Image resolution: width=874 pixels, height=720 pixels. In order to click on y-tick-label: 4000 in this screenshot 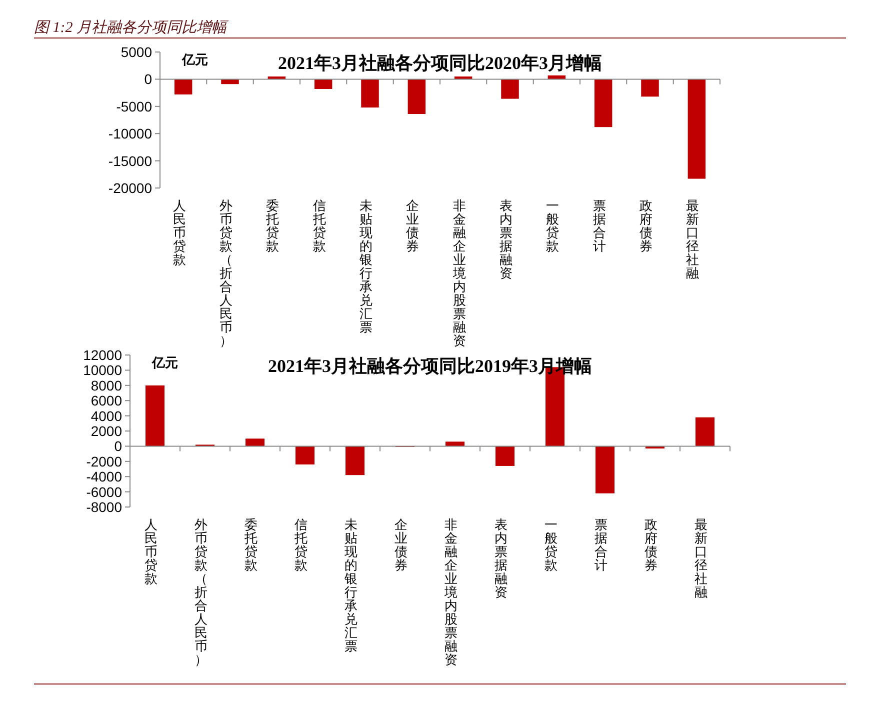, I will do `click(106, 416)`.